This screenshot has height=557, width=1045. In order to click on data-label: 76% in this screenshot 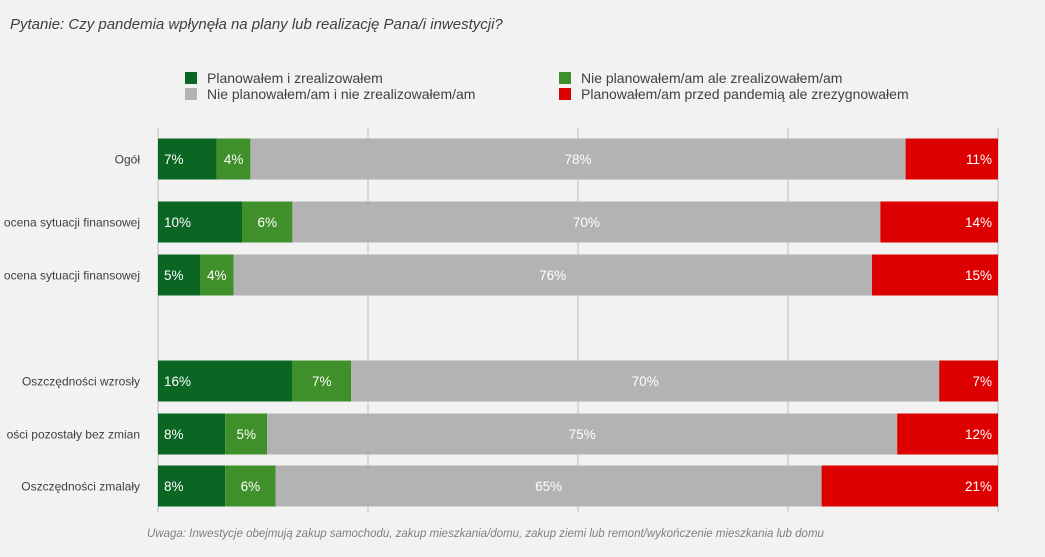, I will do `click(552, 275)`.